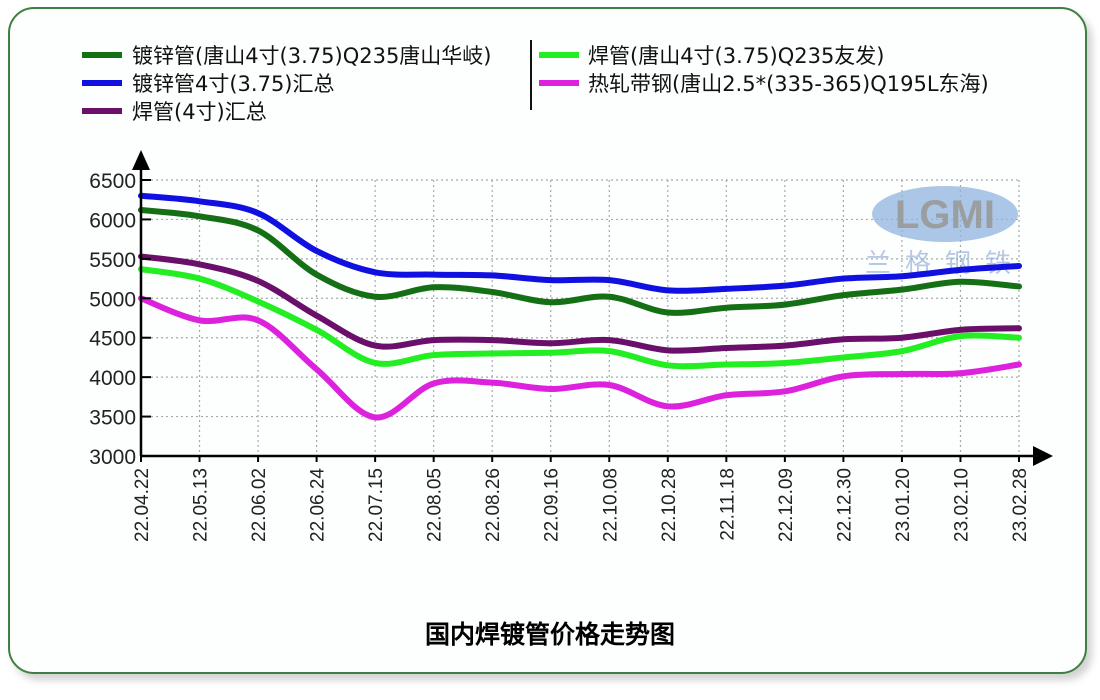 The height and width of the screenshot is (700, 1100). I want to click on x-tick-label: 22.08.05, so click(435, 505).